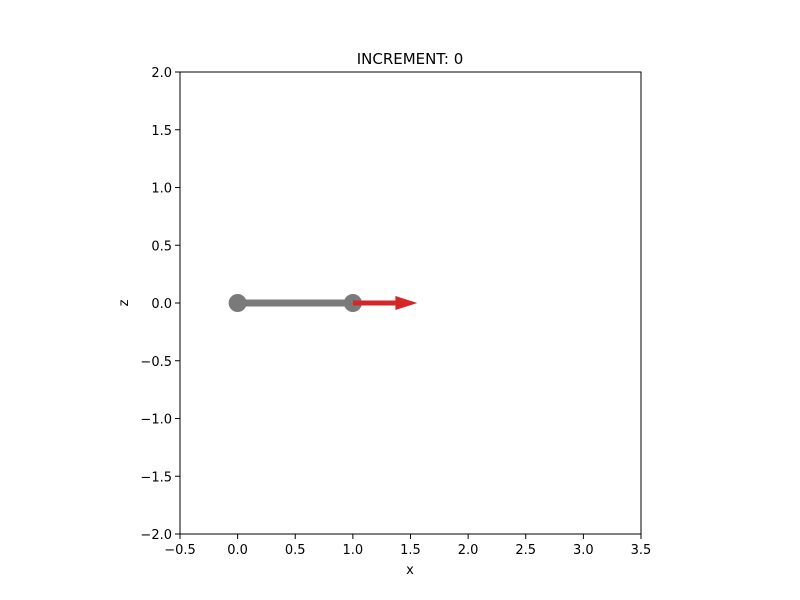 This screenshot has width=800, height=600. Describe the element at coordinates (161, 304) in the screenshot. I see `y-tick-label: 0.0` at that location.